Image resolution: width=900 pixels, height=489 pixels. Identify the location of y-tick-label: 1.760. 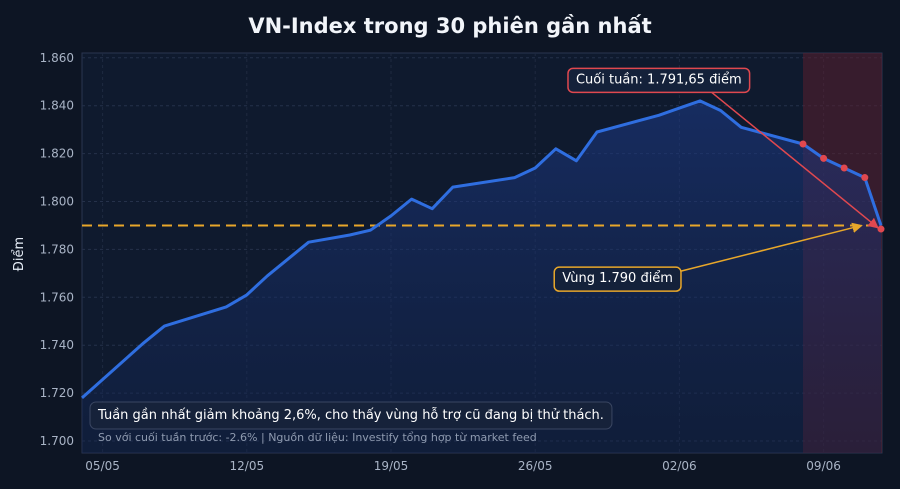
(57, 297).